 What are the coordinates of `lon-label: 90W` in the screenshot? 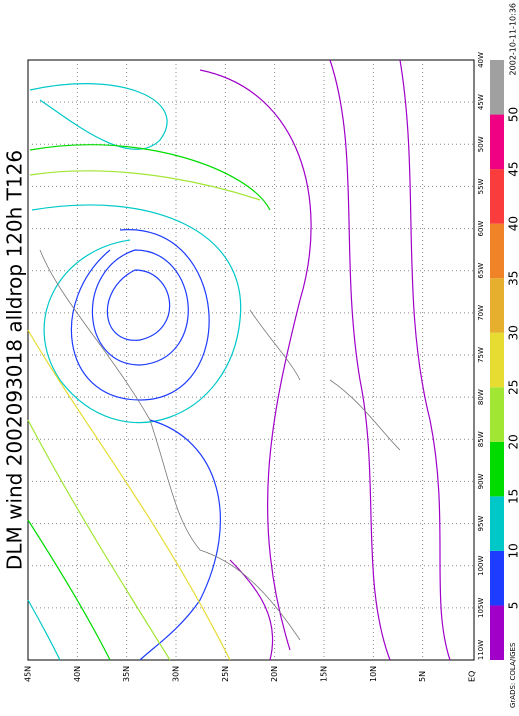 It's located at (481, 481).